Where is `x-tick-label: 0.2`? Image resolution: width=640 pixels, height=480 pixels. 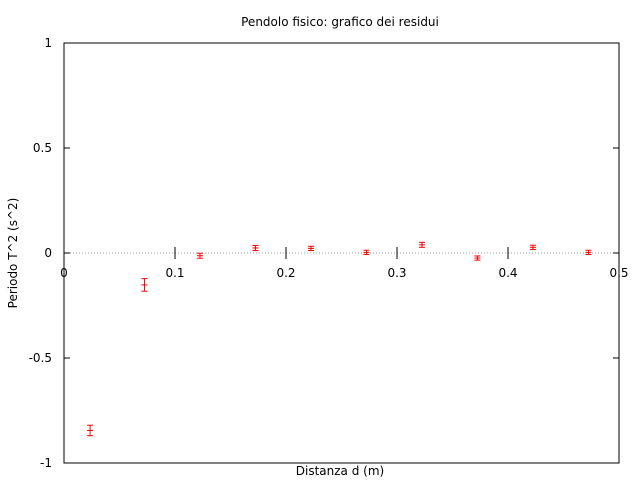 x-tick-label: 0.2 is located at coordinates (285, 273).